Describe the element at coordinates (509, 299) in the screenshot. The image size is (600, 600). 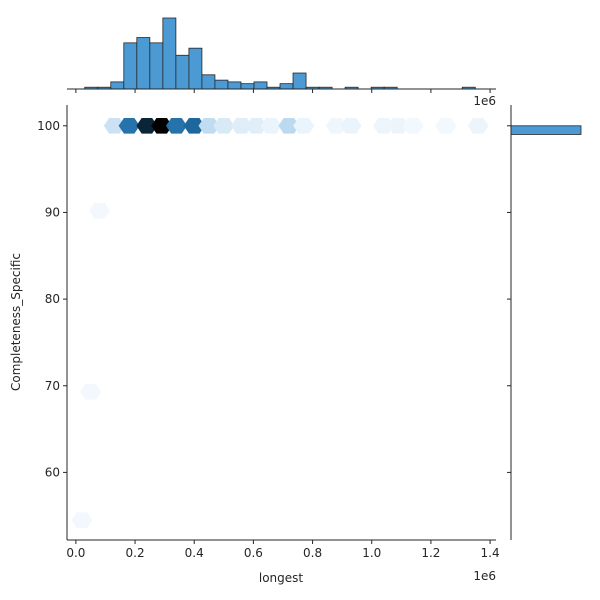
I see `right-marginal-ticks` at that location.